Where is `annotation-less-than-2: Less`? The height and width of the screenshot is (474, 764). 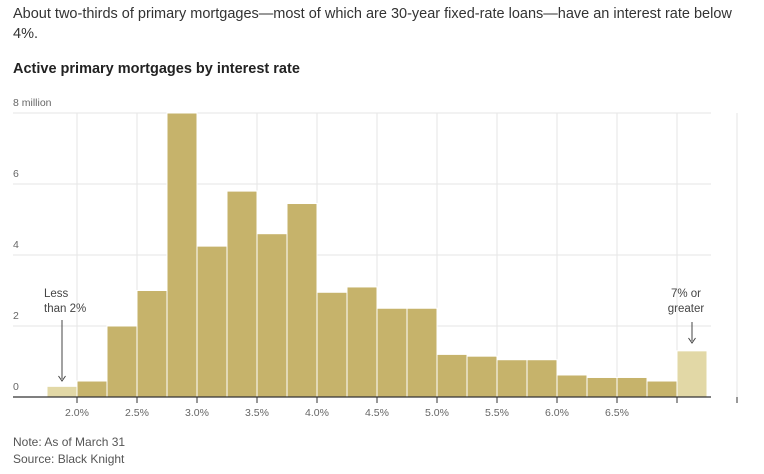 annotation-less-than-2: Less is located at coordinates (56, 294).